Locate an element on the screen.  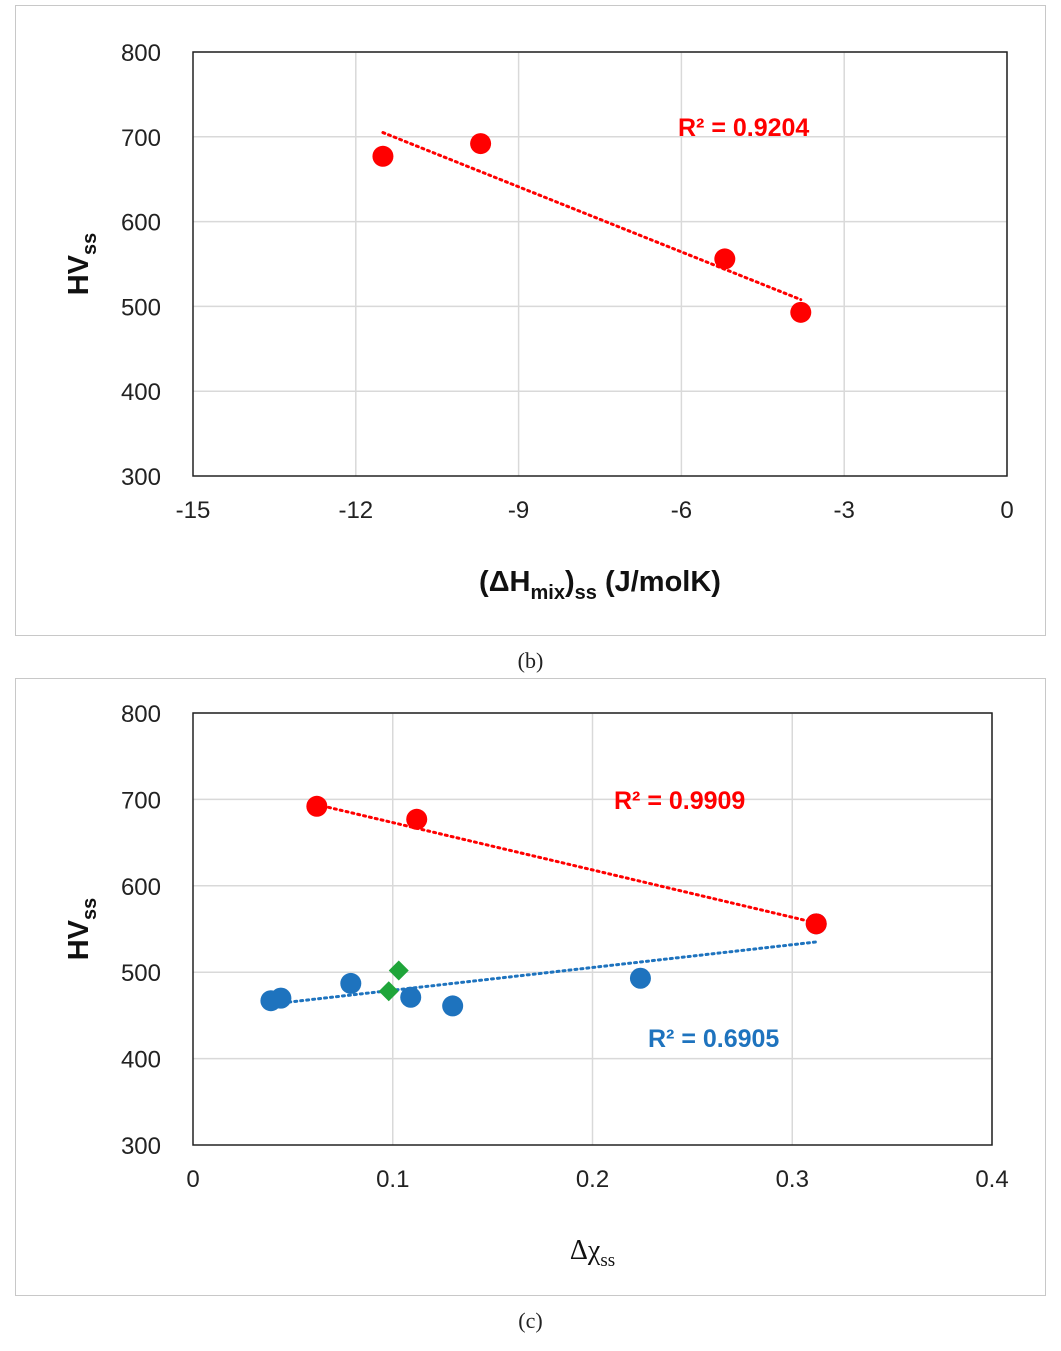
chart-b-red-r2-label: R² = 0.9204 is located at coordinates (743, 128).